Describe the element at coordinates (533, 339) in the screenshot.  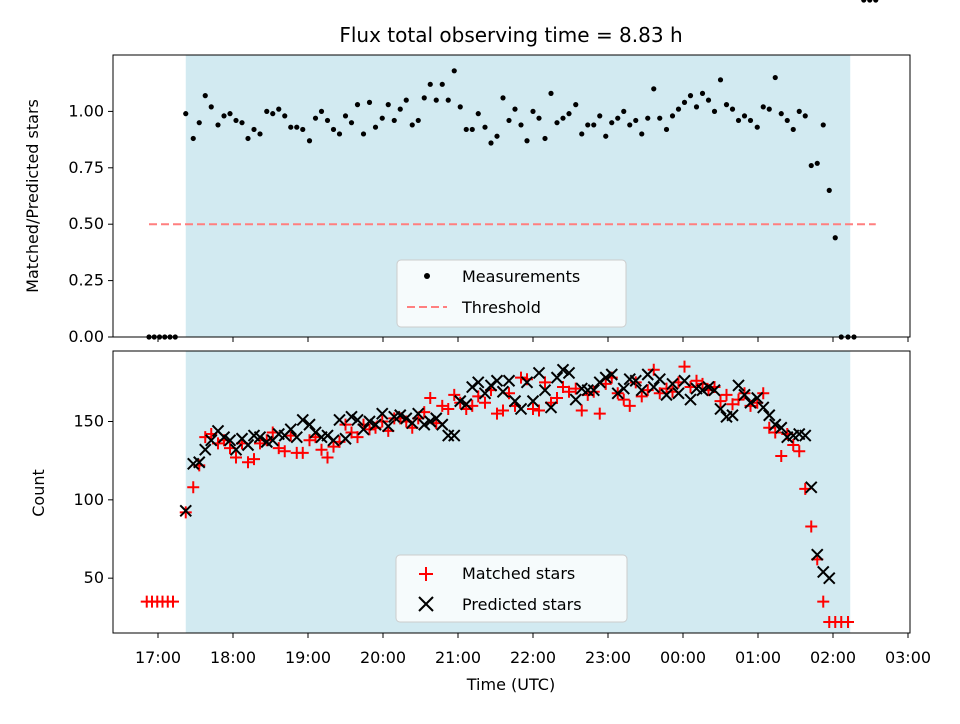
I see `top-panel-x-ticks` at that location.